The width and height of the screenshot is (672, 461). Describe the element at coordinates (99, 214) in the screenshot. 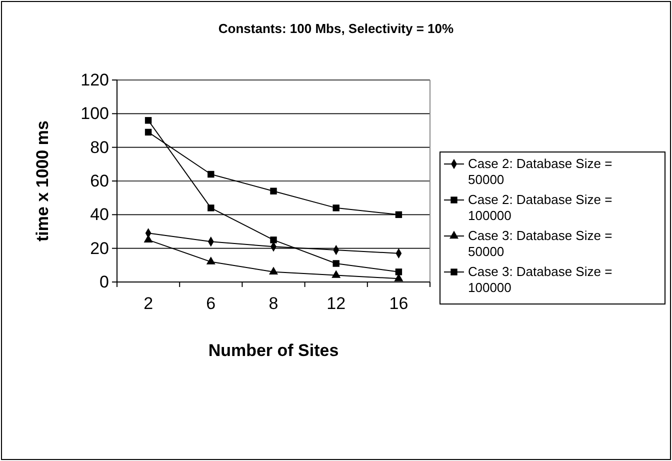

I see `y-tick-label: 40` at that location.